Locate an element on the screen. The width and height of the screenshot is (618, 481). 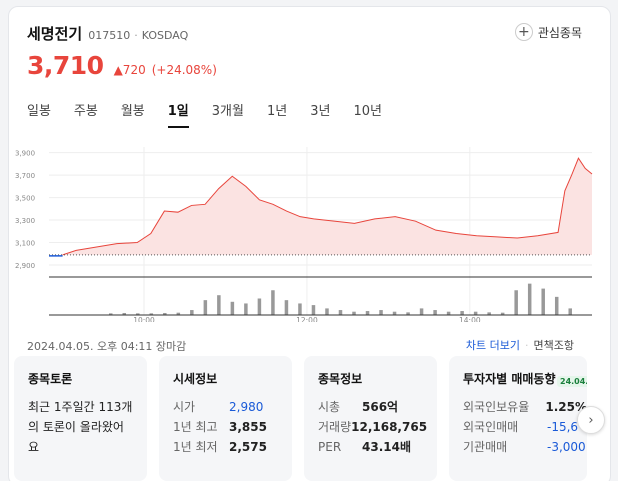
stock-market: KOSDAQ is located at coordinates (161, 35).